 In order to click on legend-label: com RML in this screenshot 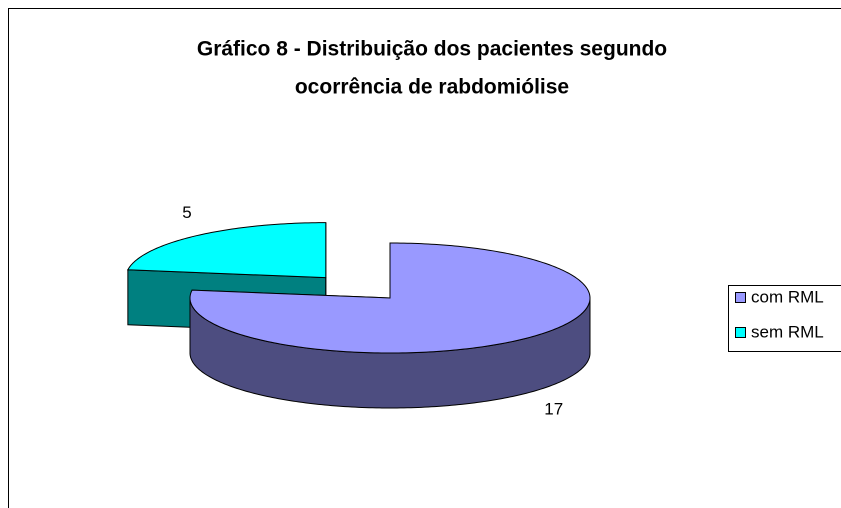, I will do `click(787, 296)`.